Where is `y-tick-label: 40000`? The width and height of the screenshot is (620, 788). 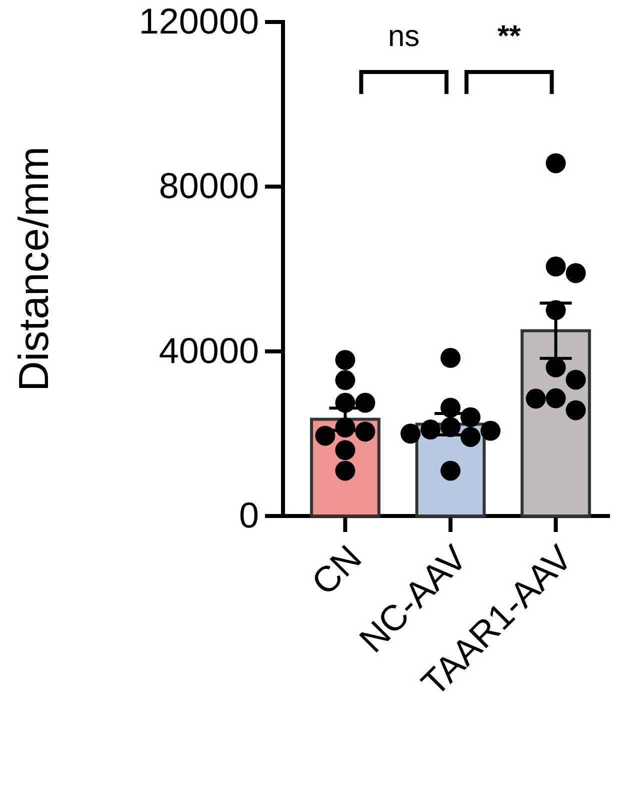
y-tick-label: 40000 is located at coordinates (208, 350).